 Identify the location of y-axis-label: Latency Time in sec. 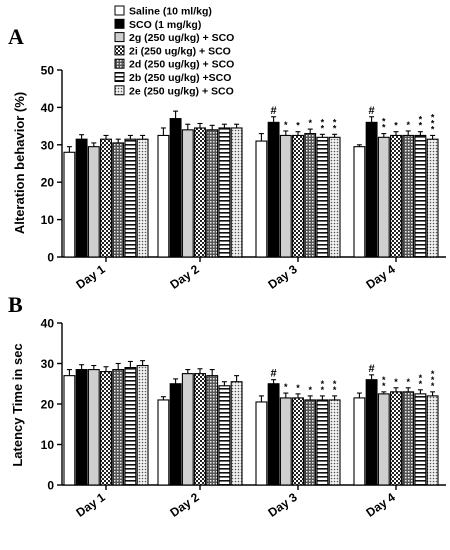
(17, 404).